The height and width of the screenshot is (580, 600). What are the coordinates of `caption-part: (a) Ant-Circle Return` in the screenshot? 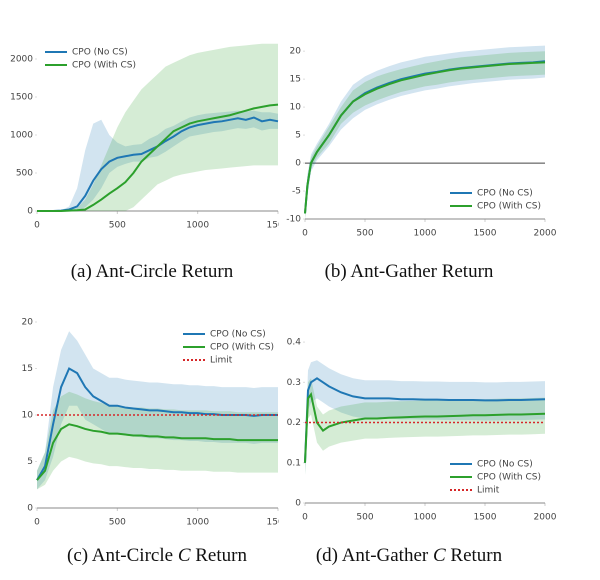 It's located at (152, 271).